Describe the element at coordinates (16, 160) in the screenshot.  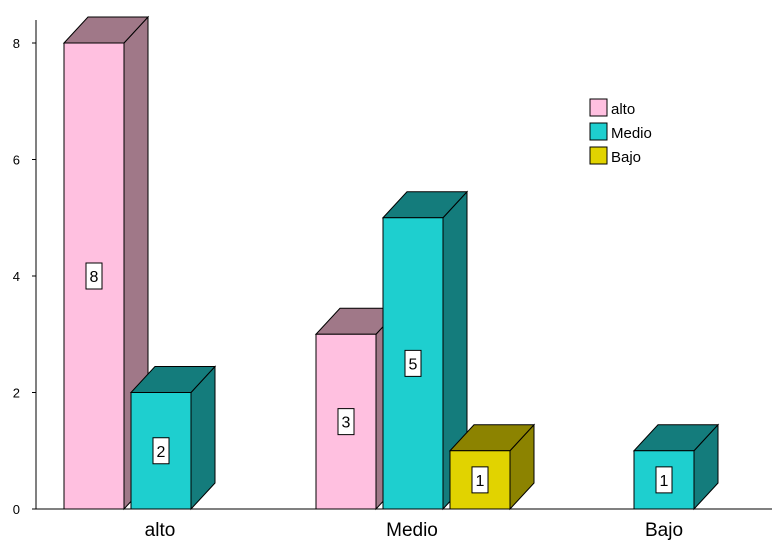
I see `y-tick-label: 6` at that location.